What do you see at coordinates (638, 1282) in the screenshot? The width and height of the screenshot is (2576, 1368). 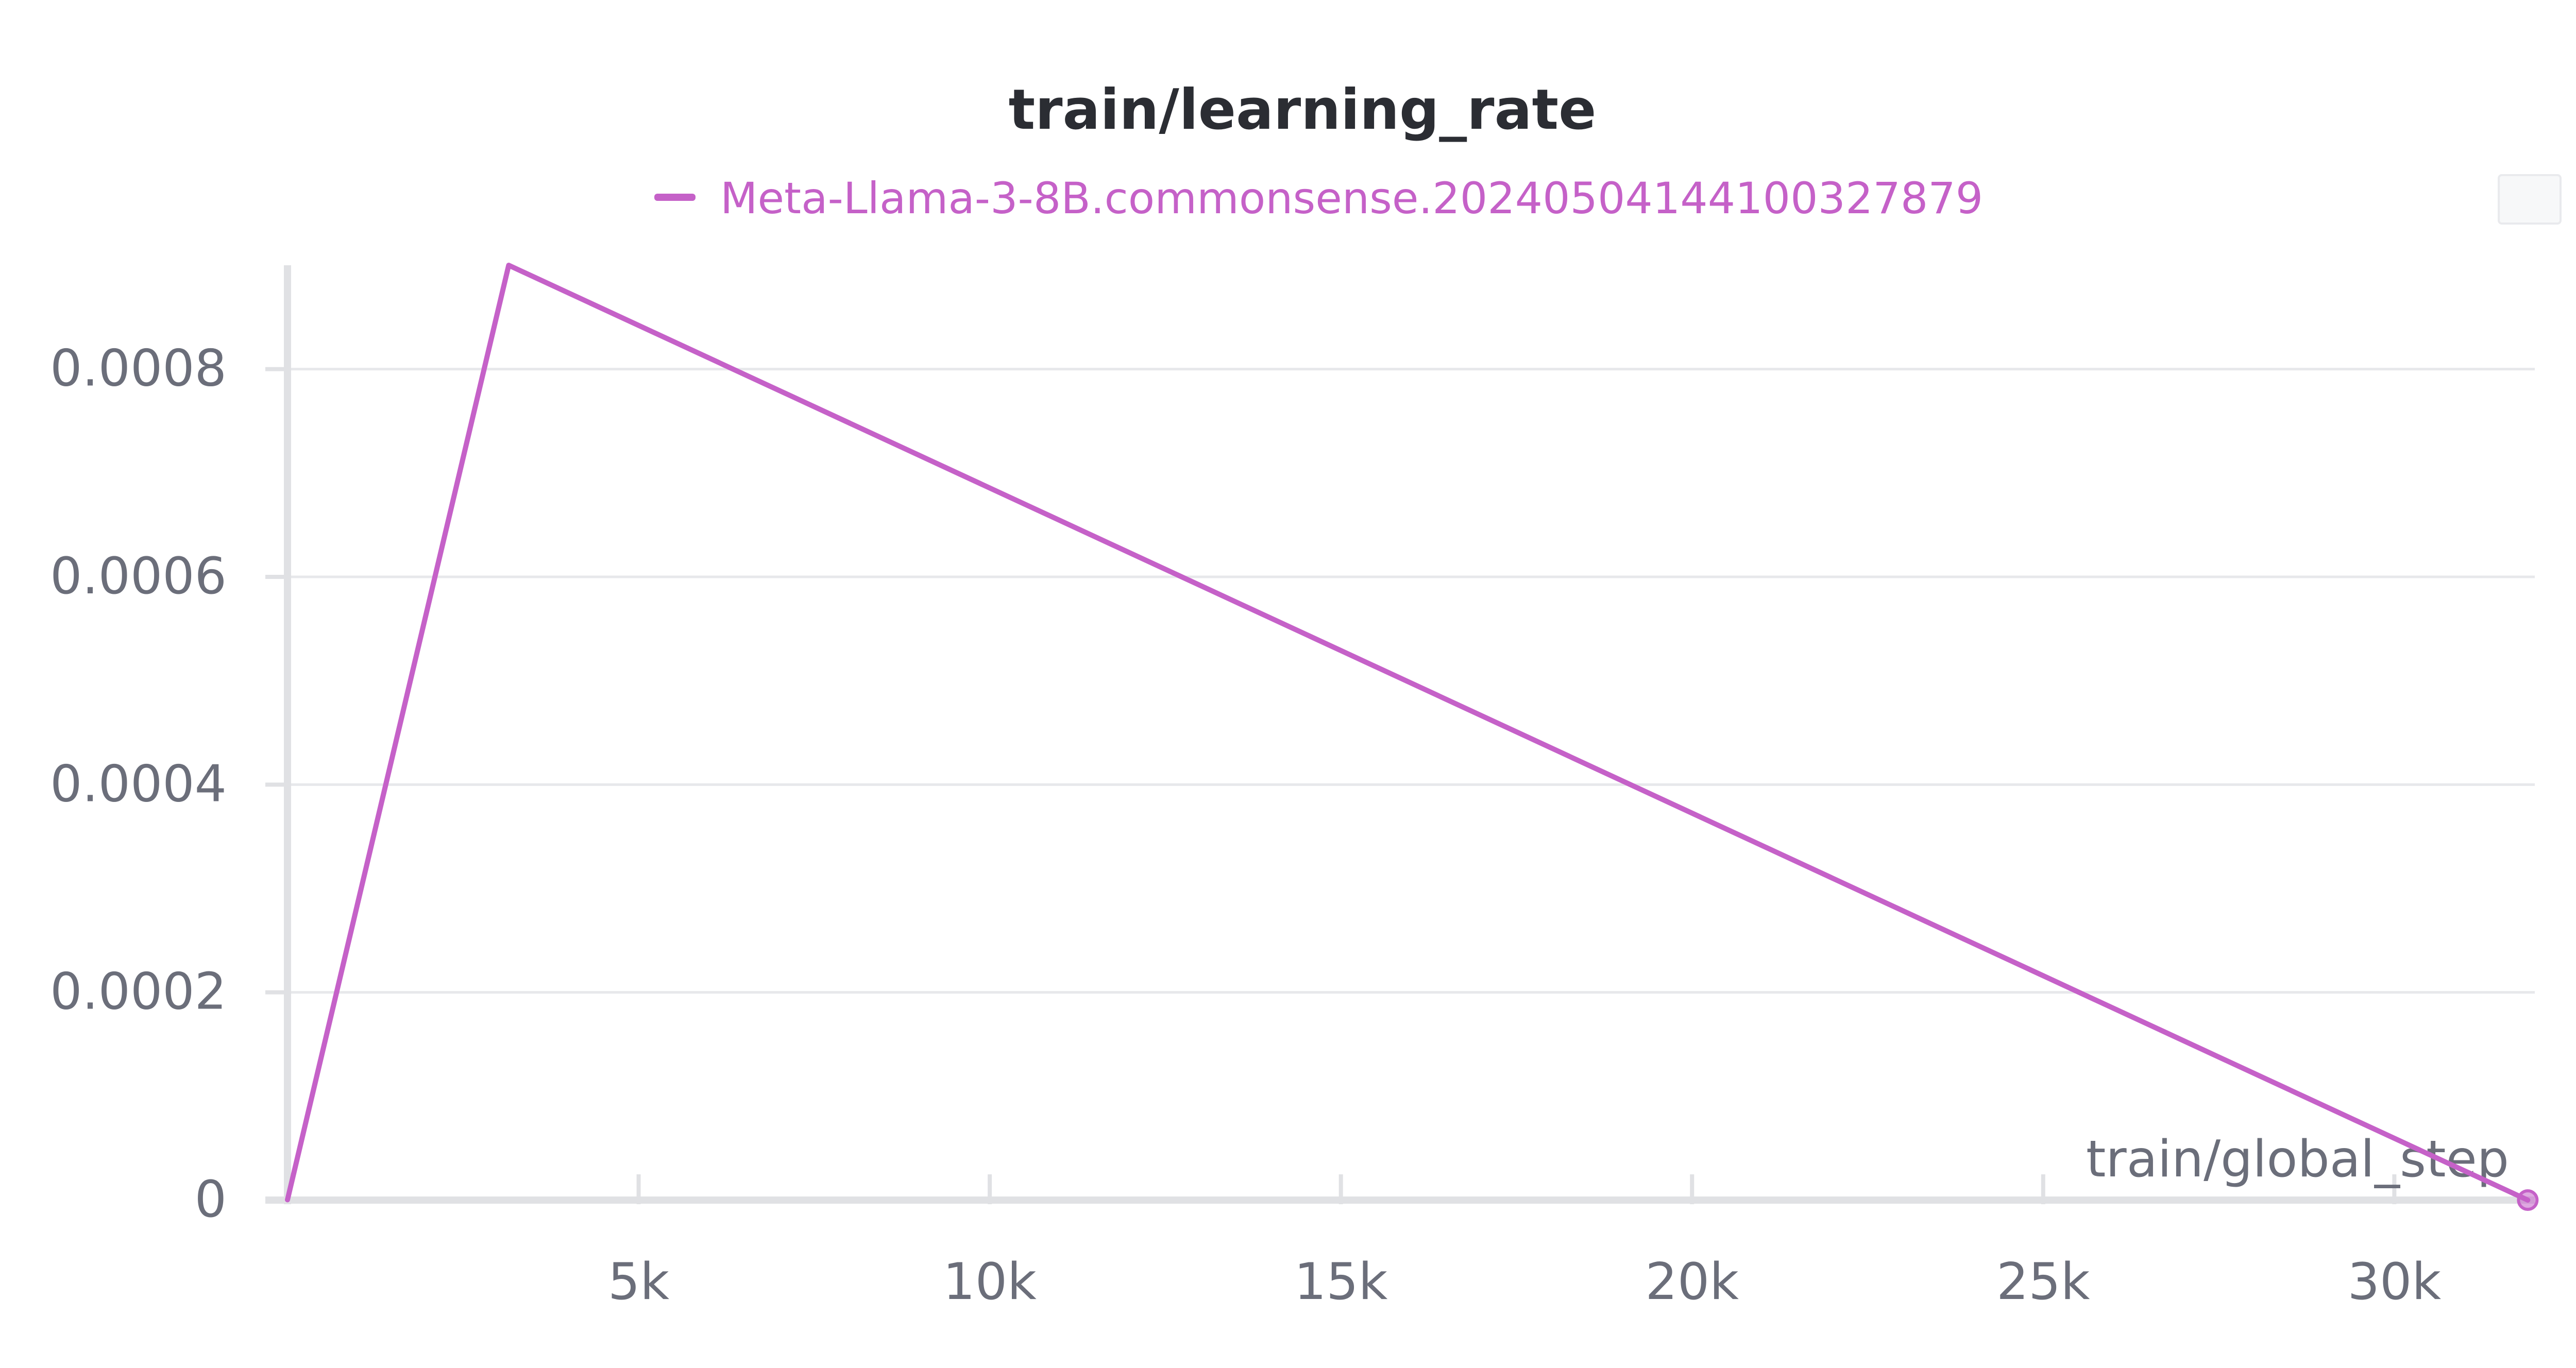 I see `x-tick-label: 5k` at bounding box center [638, 1282].